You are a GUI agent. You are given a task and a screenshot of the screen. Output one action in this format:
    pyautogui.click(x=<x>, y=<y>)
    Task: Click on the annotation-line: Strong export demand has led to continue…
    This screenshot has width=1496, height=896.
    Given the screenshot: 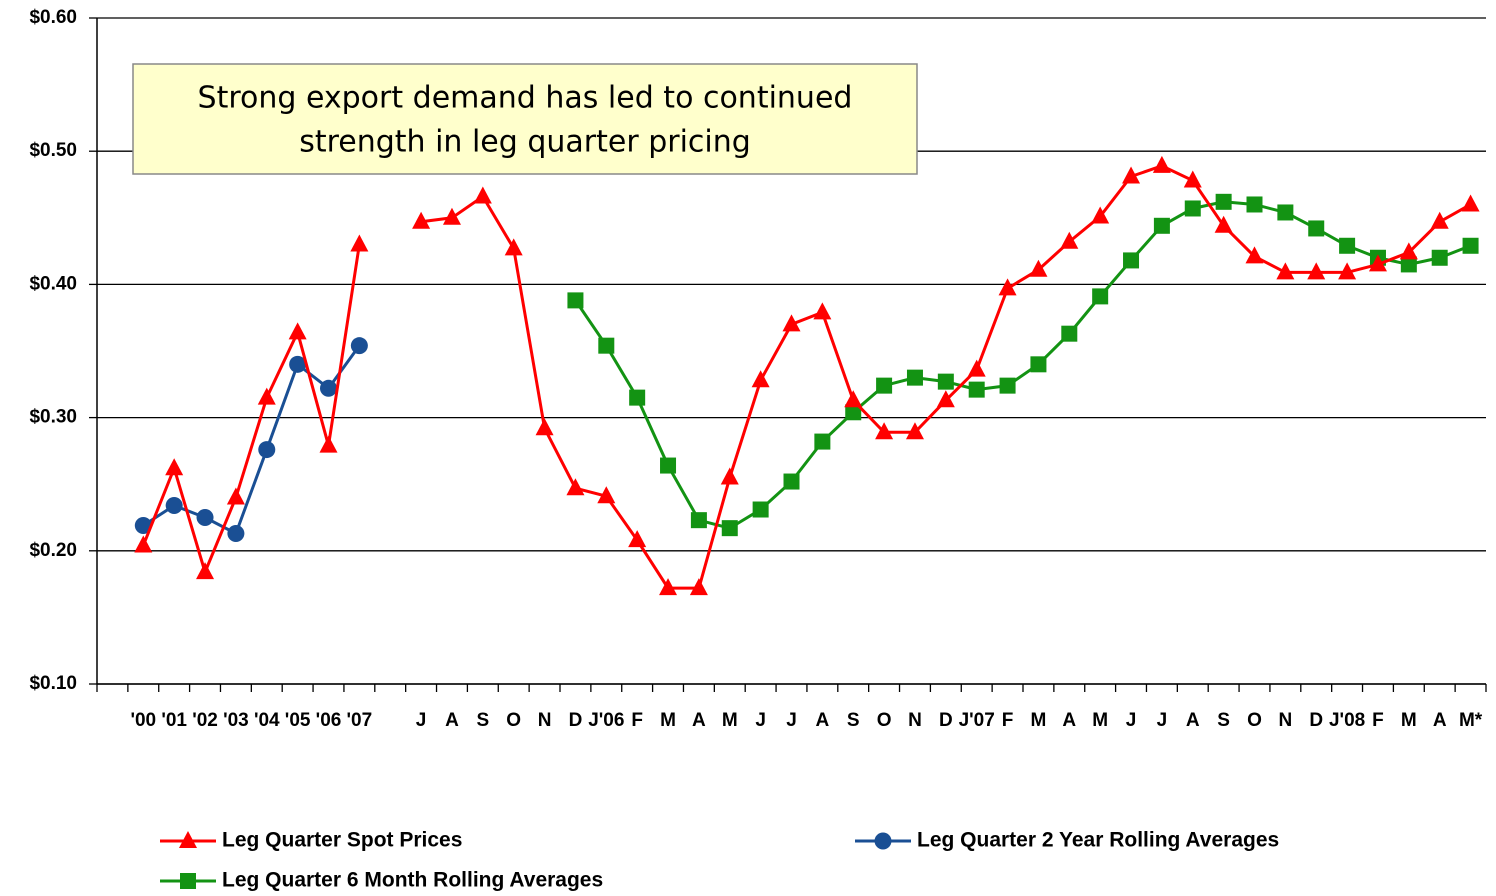 What is the action you would take?
    pyautogui.click(x=525, y=98)
    